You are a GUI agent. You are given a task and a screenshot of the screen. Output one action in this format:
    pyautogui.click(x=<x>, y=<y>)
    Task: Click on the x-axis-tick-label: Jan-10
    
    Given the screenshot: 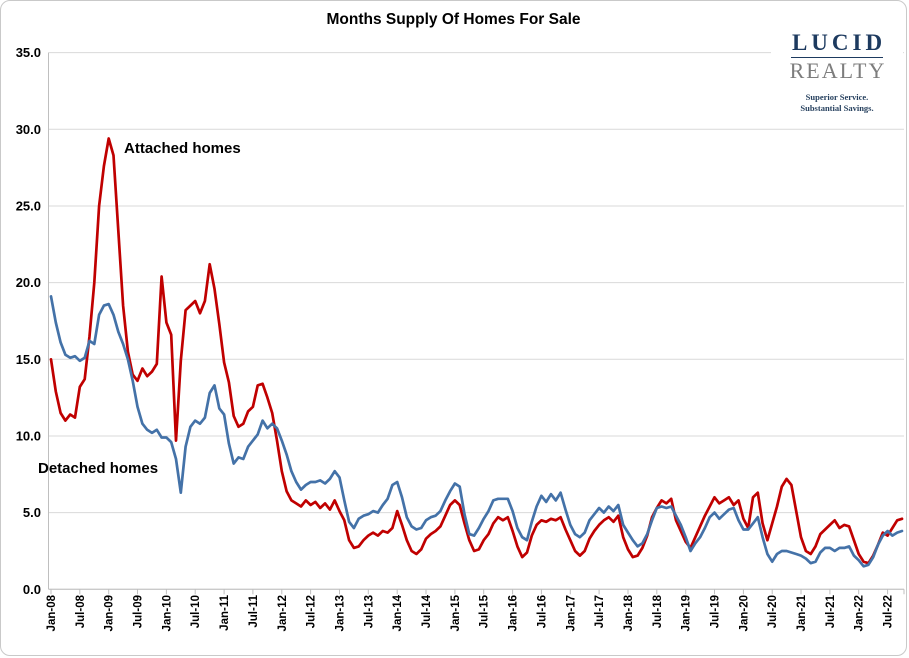 What is the action you would take?
    pyautogui.click(x=167, y=613)
    